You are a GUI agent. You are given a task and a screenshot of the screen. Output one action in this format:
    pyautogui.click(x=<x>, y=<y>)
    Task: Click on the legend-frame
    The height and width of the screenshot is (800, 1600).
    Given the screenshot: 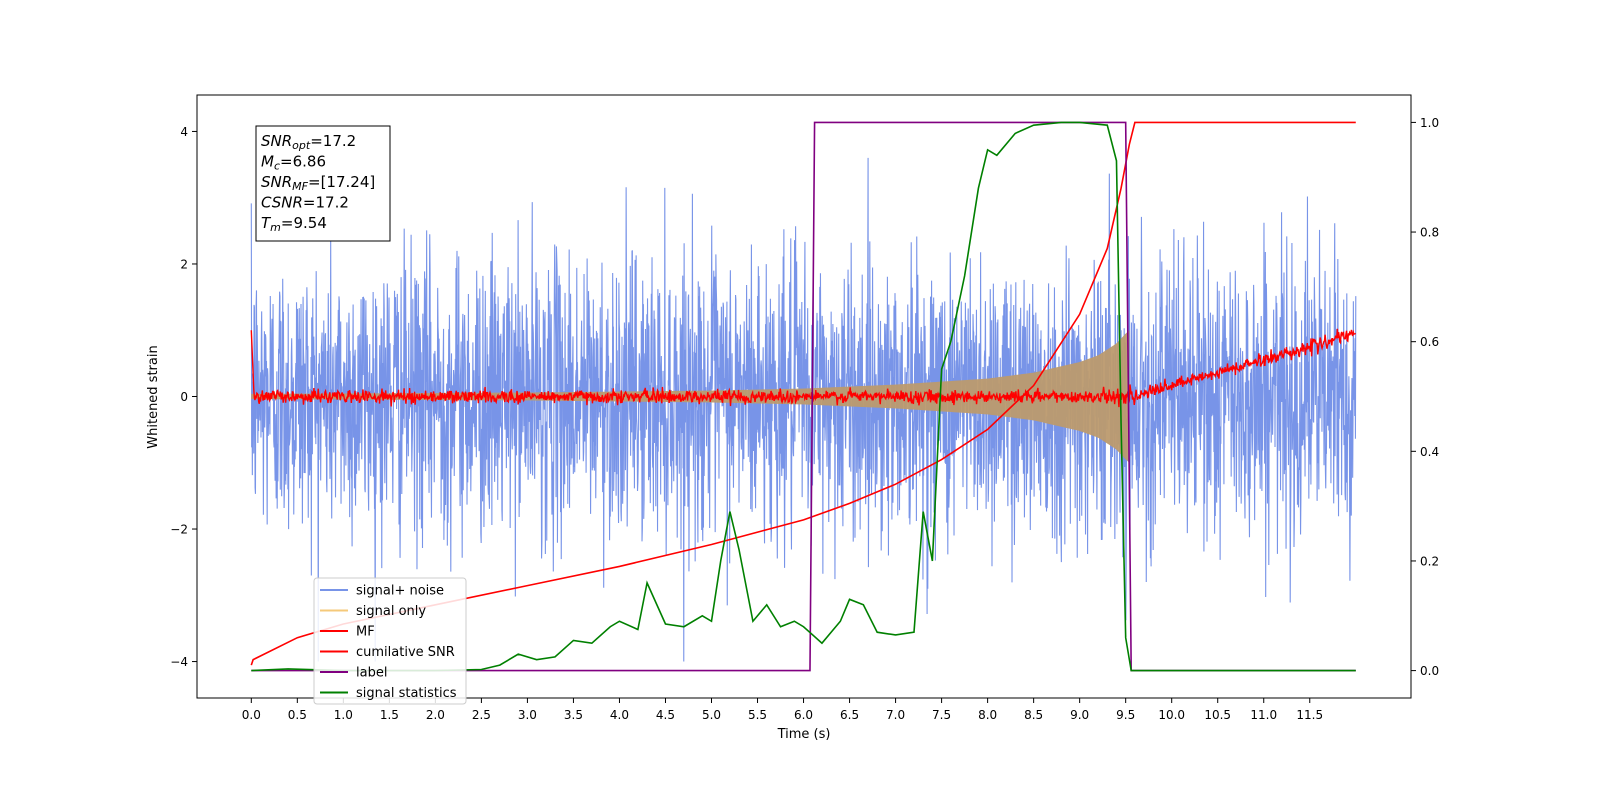 What is the action you would take?
    pyautogui.click(x=390, y=641)
    